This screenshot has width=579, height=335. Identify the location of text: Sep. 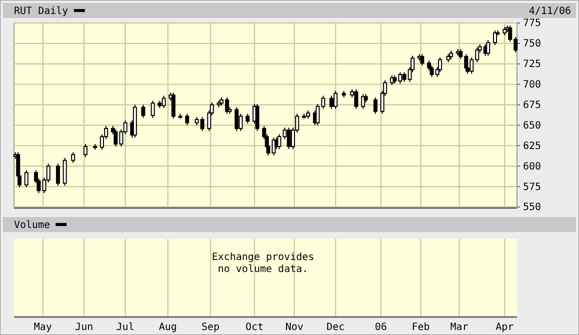
(210, 327).